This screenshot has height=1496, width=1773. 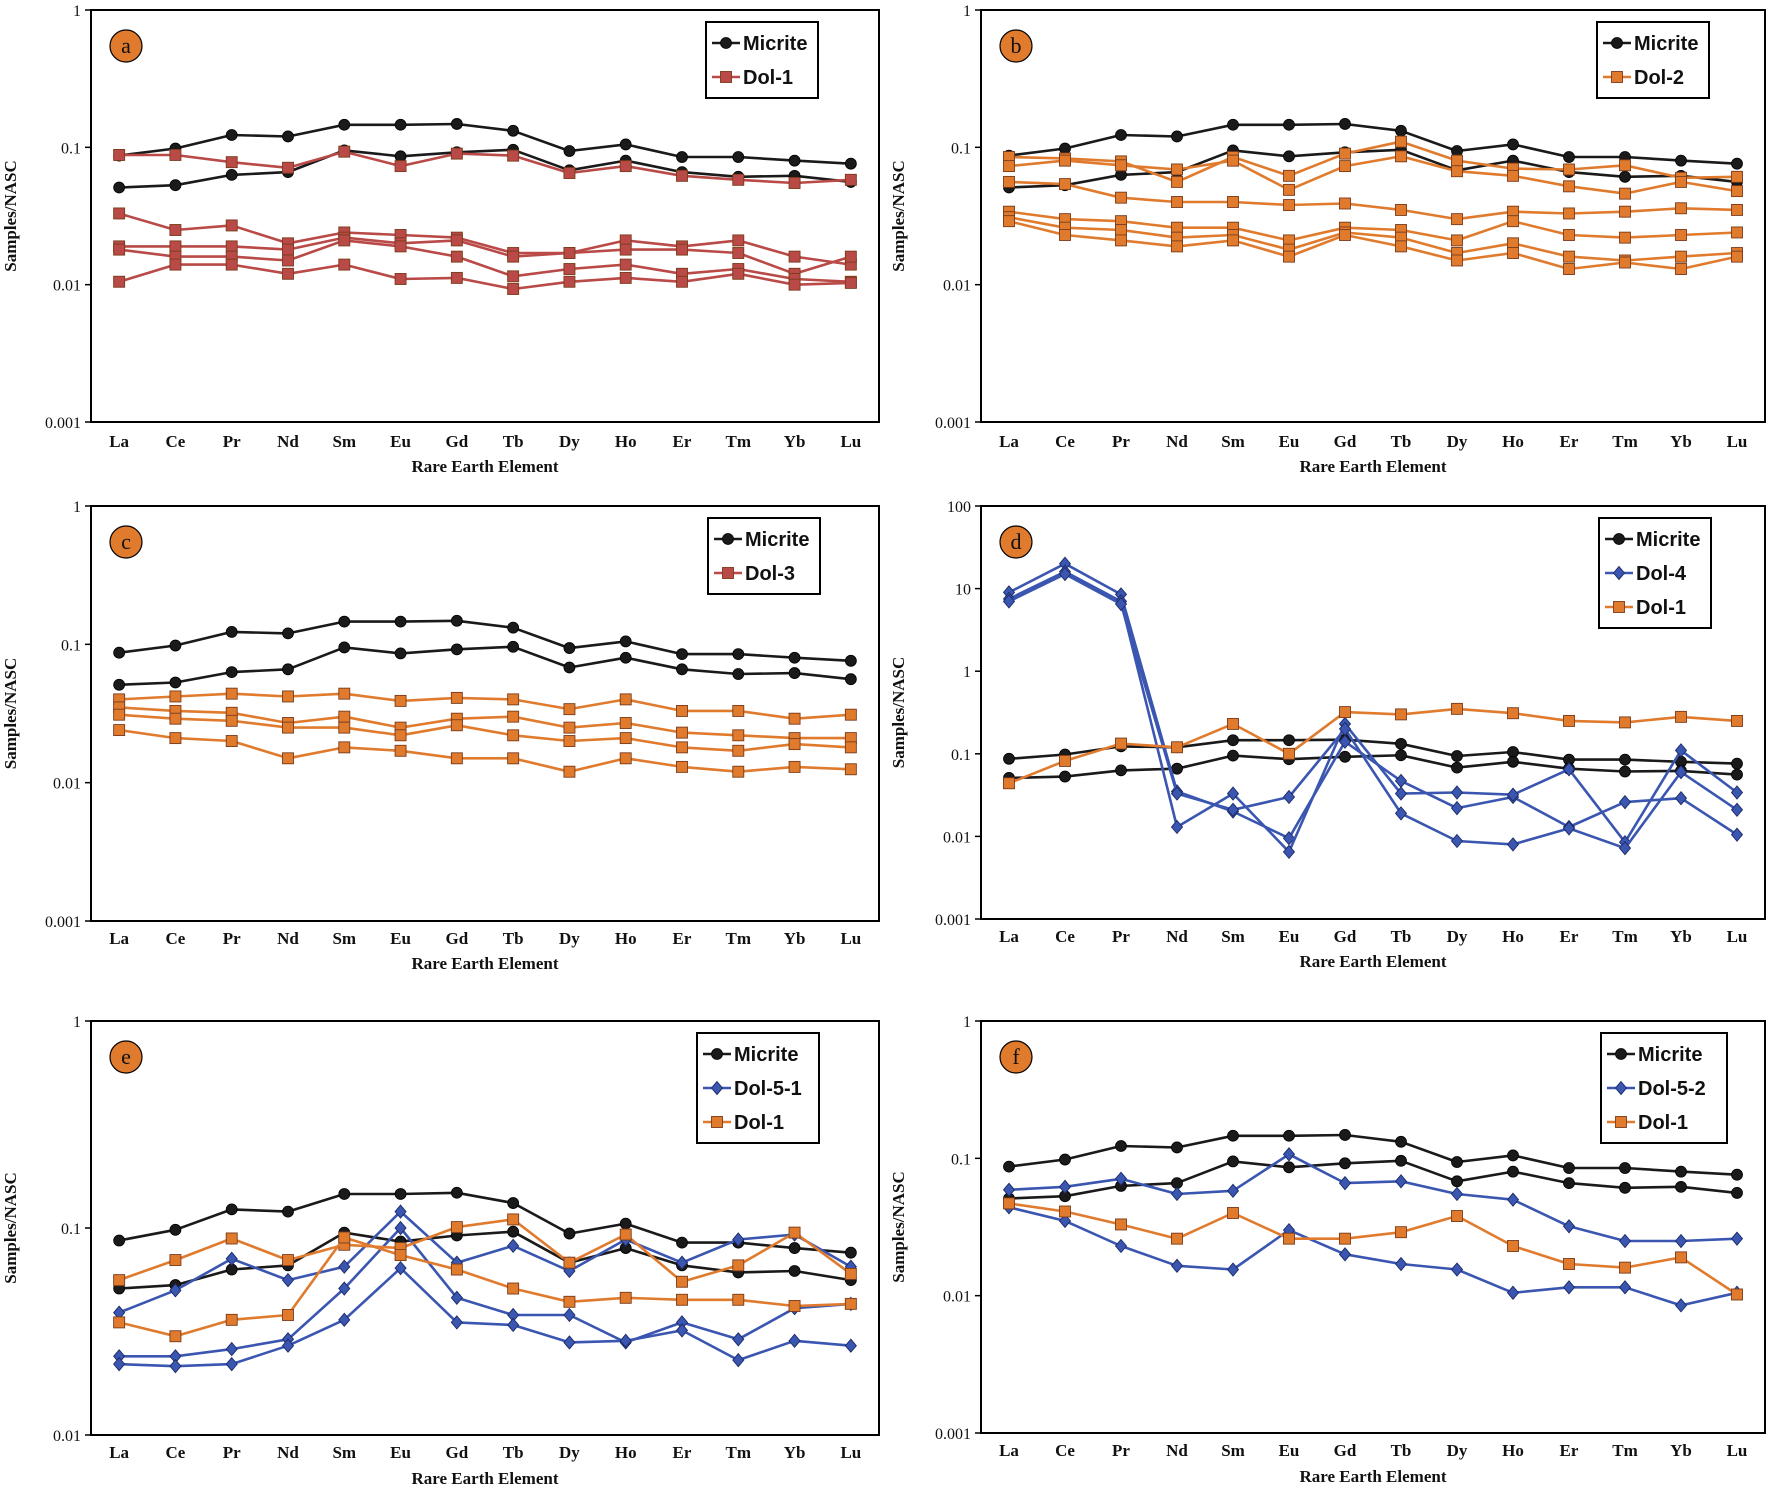 I want to click on y-axis-title: Samples/NASC, so click(x=898, y=712).